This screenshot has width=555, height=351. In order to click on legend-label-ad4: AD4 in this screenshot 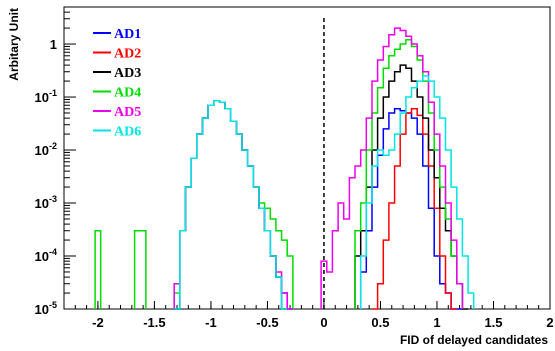, I will do `click(127, 93)`.